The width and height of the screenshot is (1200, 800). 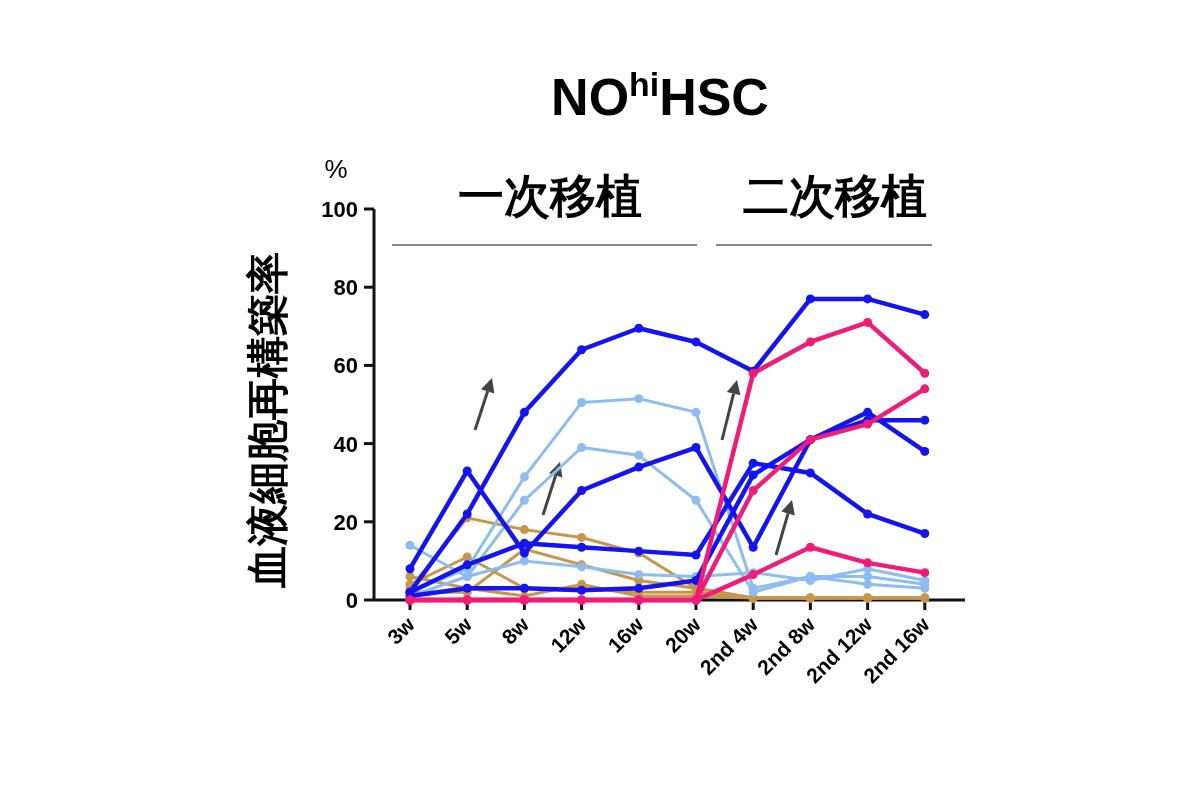 What do you see at coordinates (339, 209) in the screenshot?
I see `y-tick-label: 100` at bounding box center [339, 209].